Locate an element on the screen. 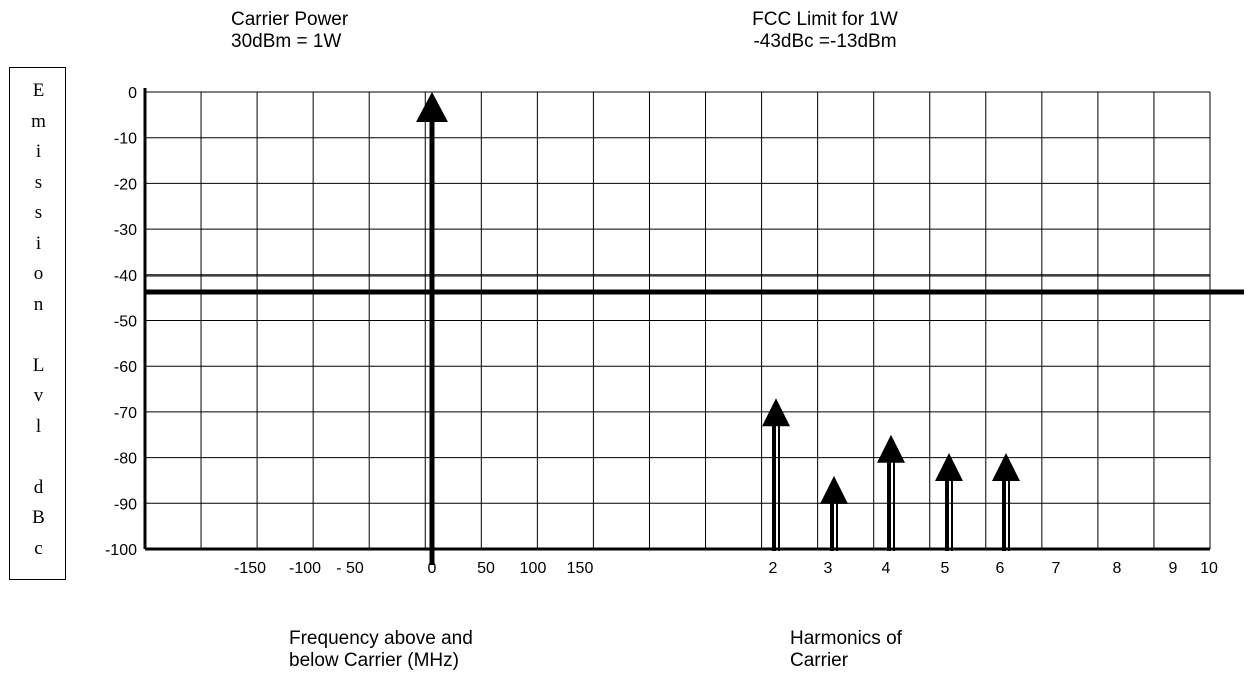 Image resolution: width=1247 pixels, height=688 pixels. fcc-annotation: FCC Limit for 1W -43dBc =-13dBm is located at coordinates (825, 31).